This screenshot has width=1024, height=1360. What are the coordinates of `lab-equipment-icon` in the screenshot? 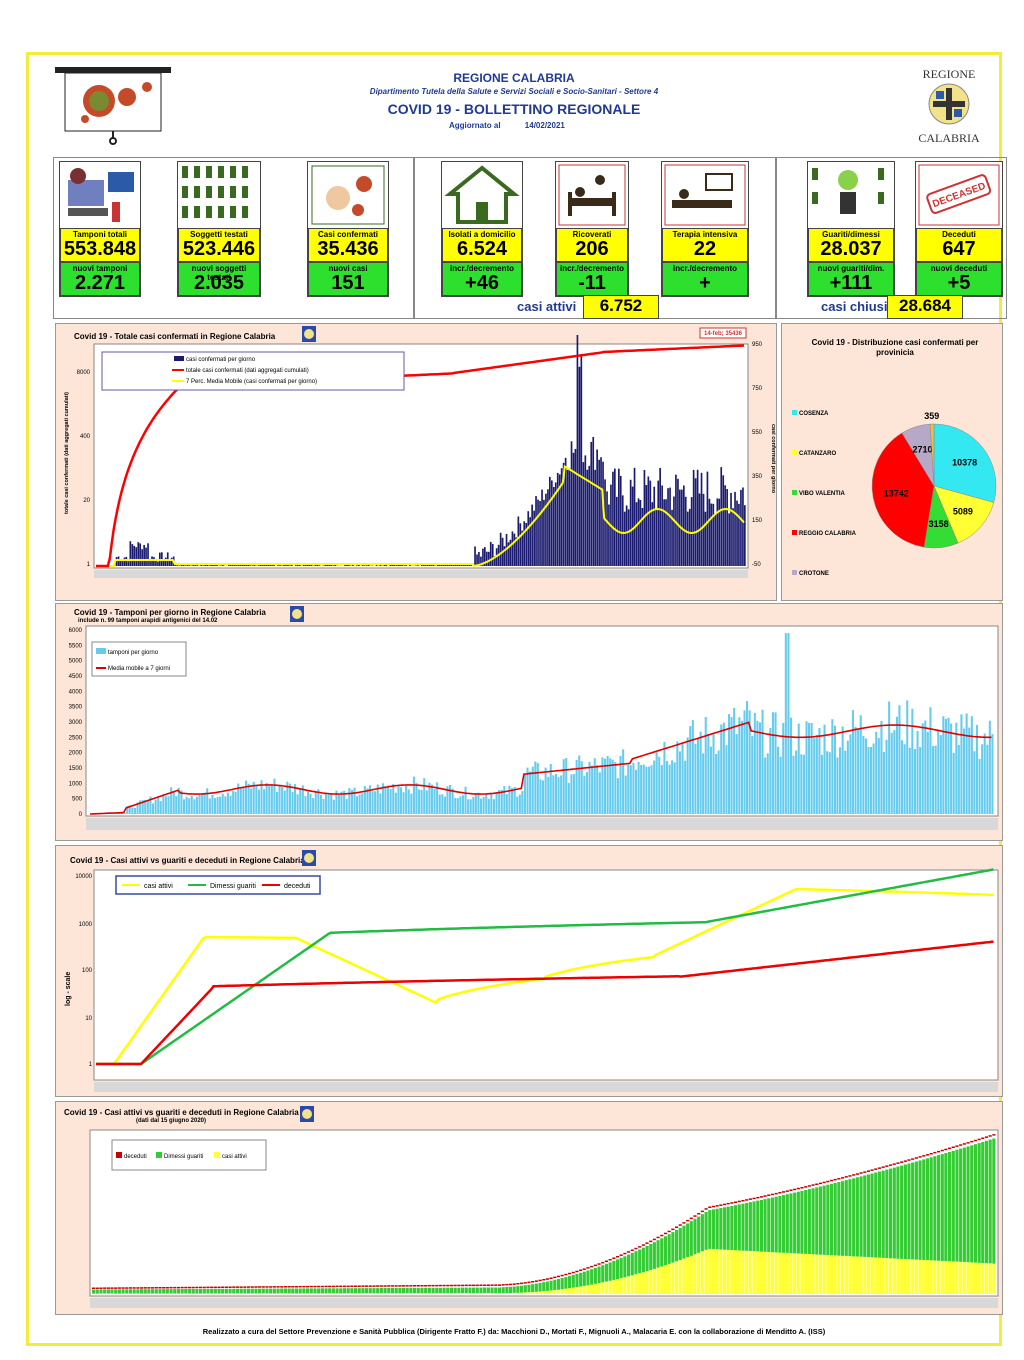 It's located at (100, 195).